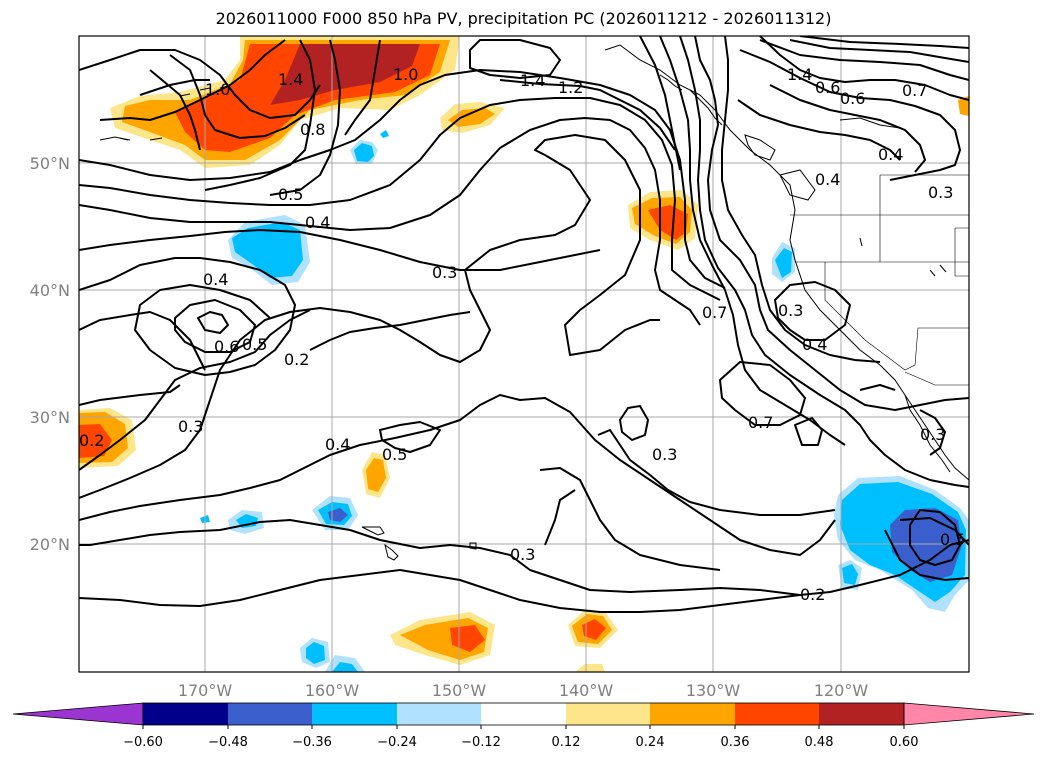 The height and width of the screenshot is (765, 1047). What do you see at coordinates (914, 90) in the screenshot?
I see `contour-label: 0.7` at bounding box center [914, 90].